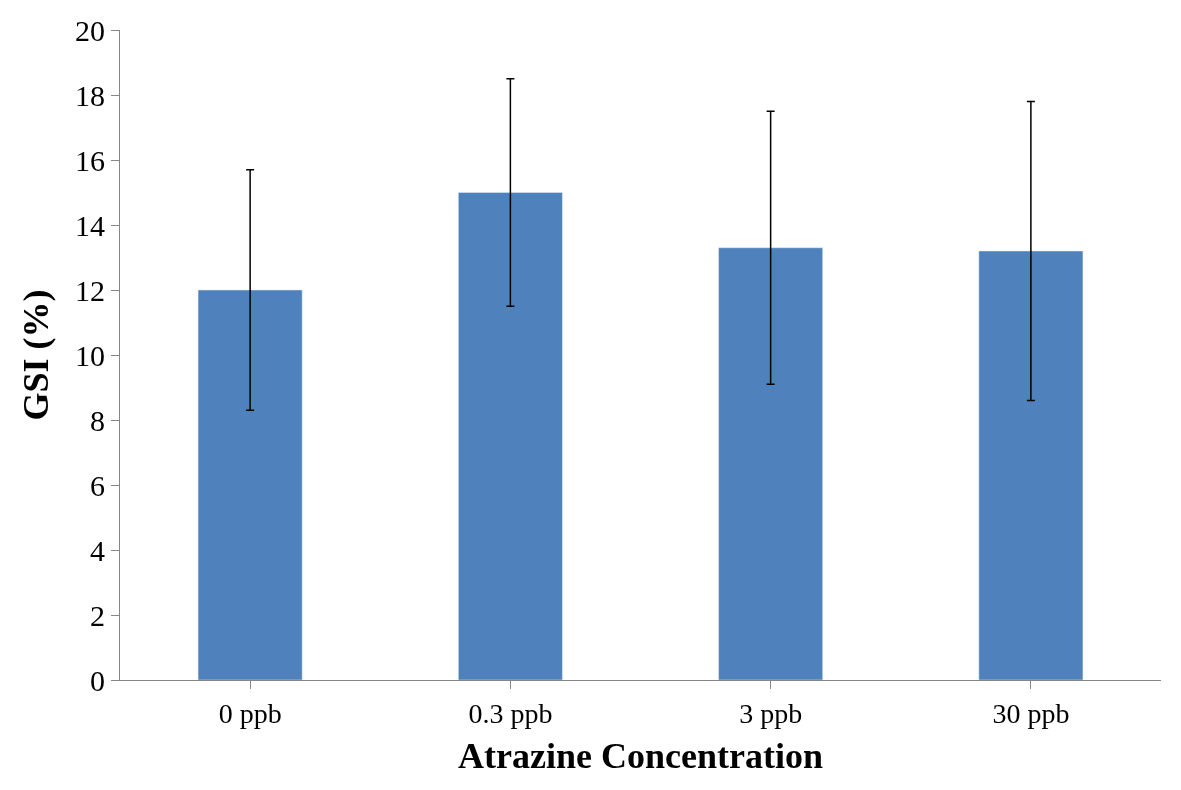 The height and width of the screenshot is (790, 1181). Describe the element at coordinates (510, 713) in the screenshot. I see `x-tick-label: 0.3 ppb` at that location.